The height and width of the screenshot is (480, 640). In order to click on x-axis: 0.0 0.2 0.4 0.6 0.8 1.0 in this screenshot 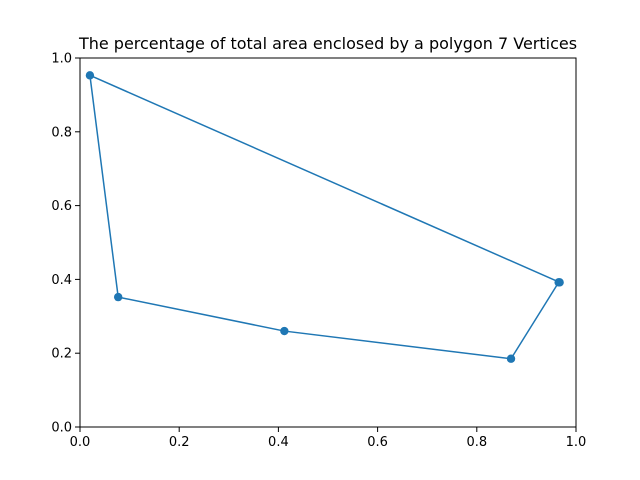, I will do `click(328, 438)`.